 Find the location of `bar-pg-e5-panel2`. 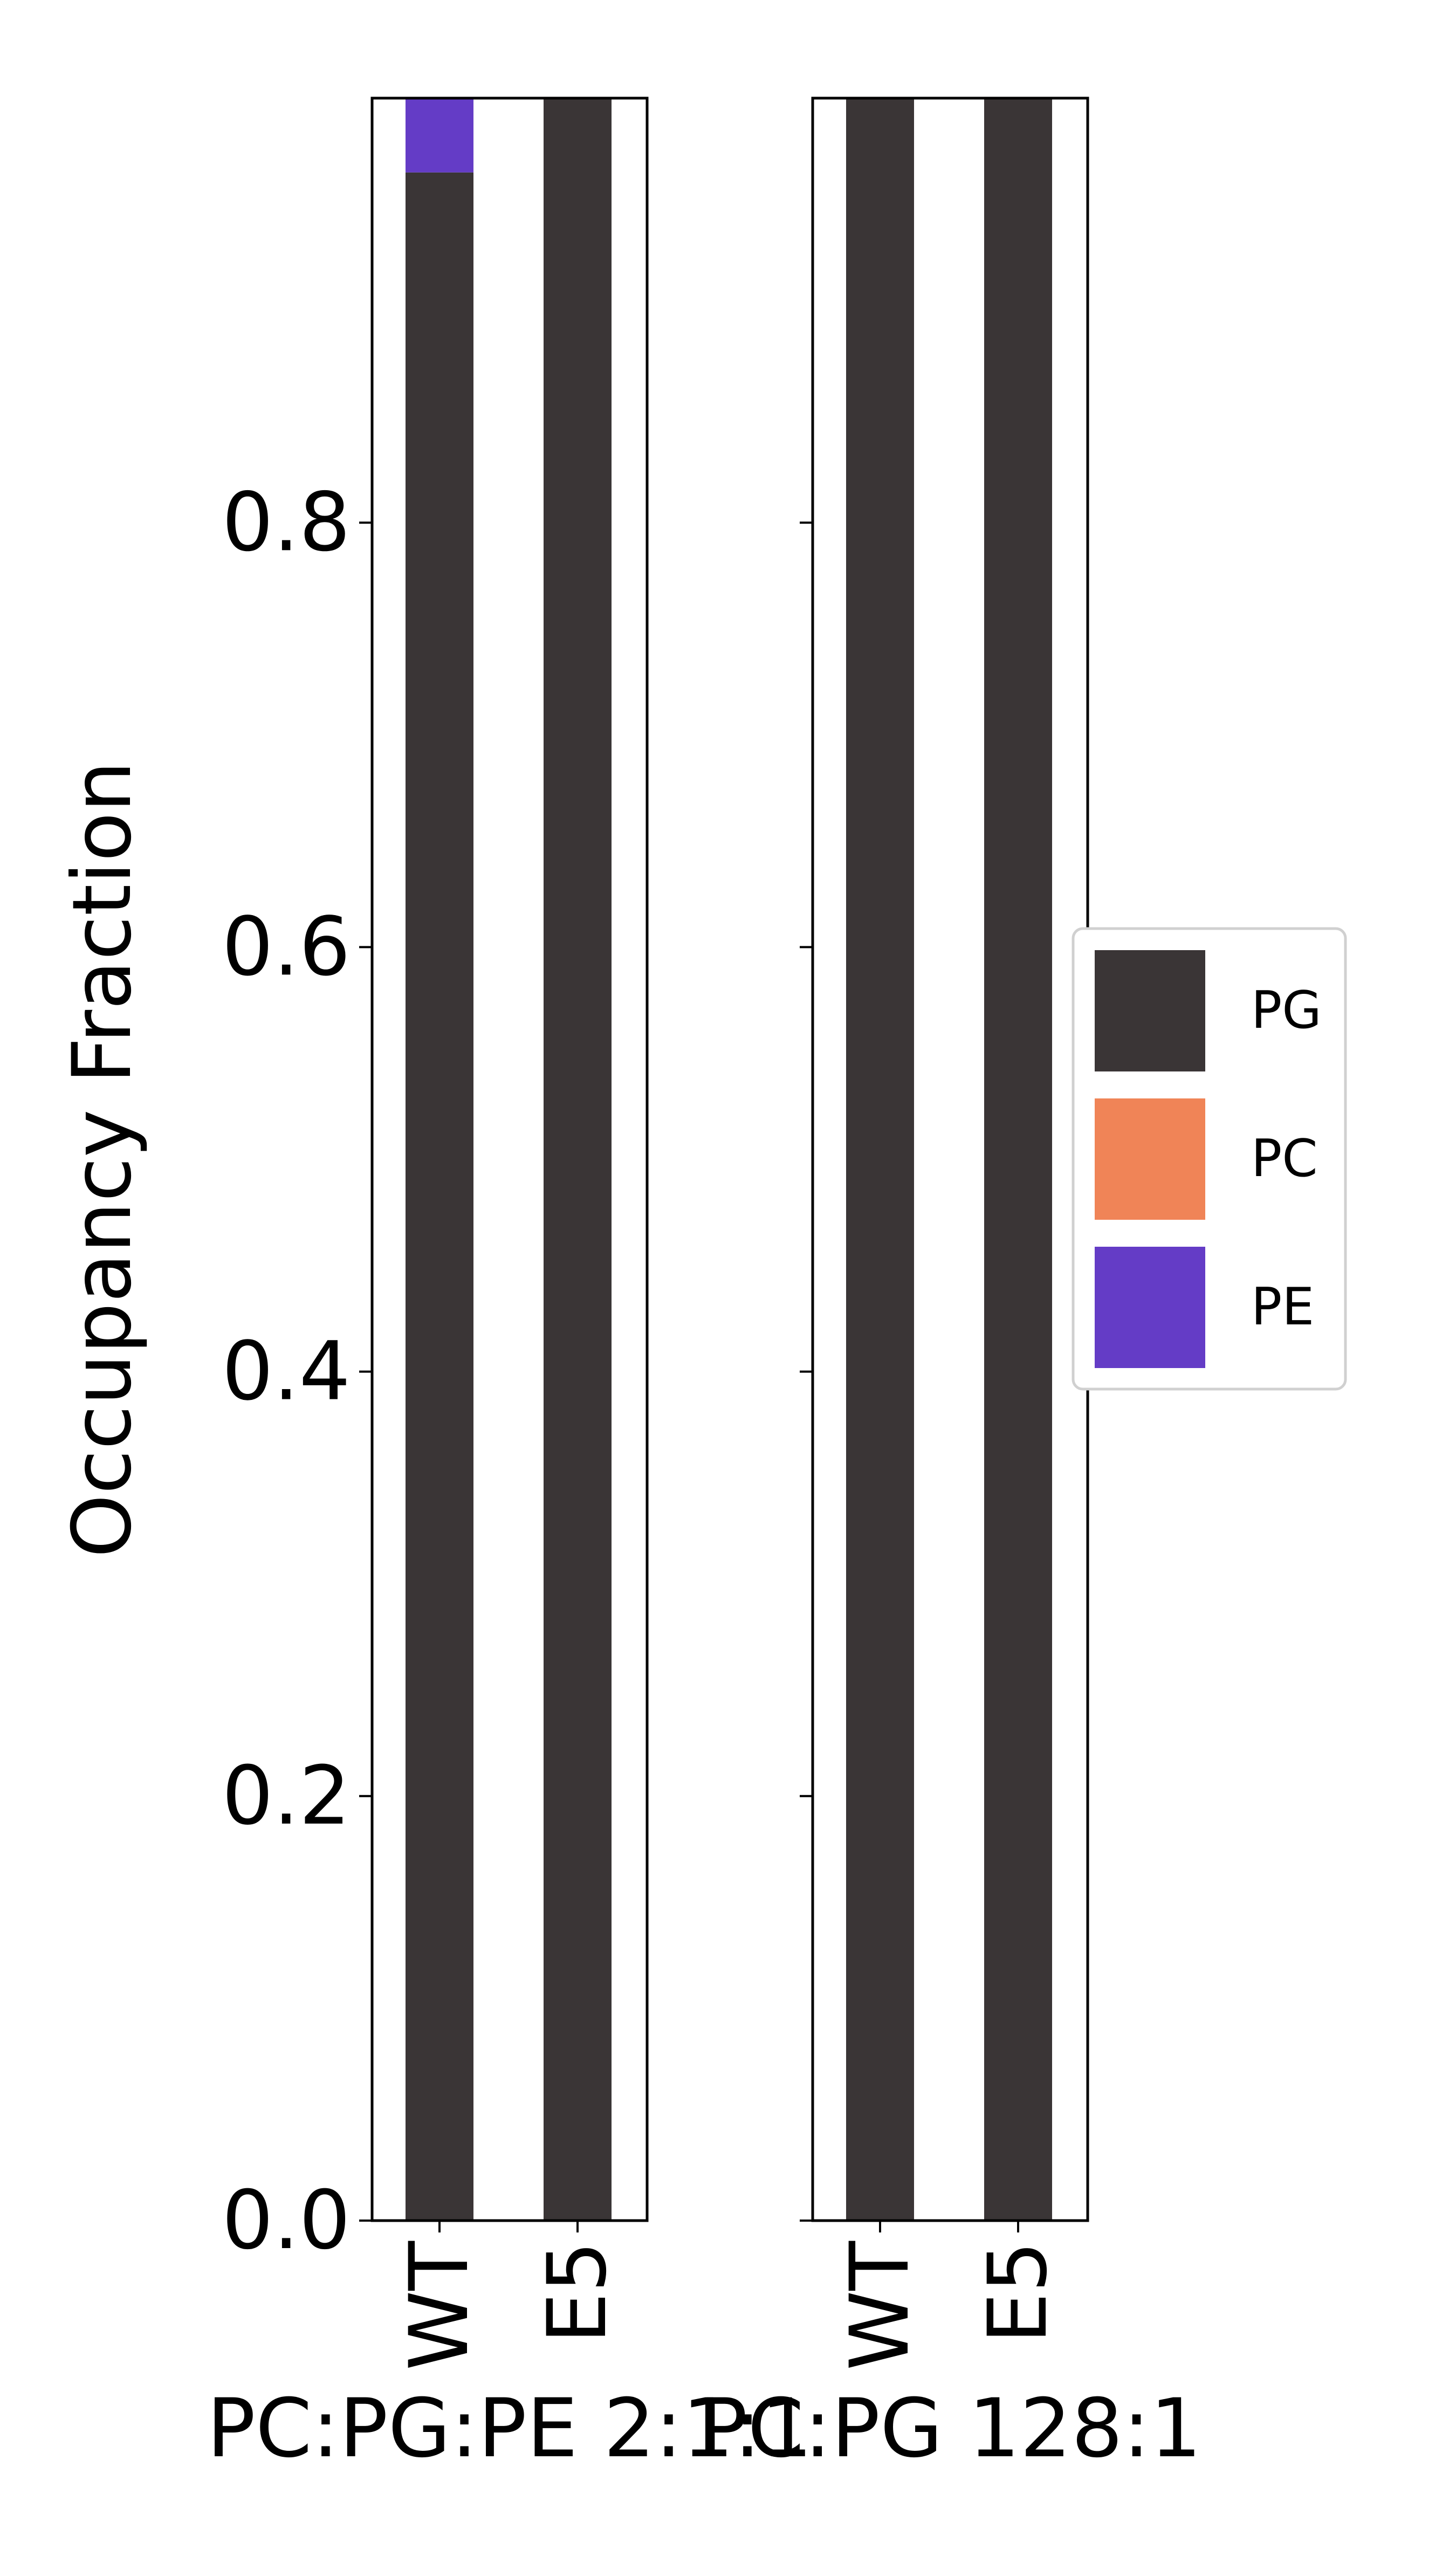

bar-pg-e5-panel2 is located at coordinates (1018, 1159).